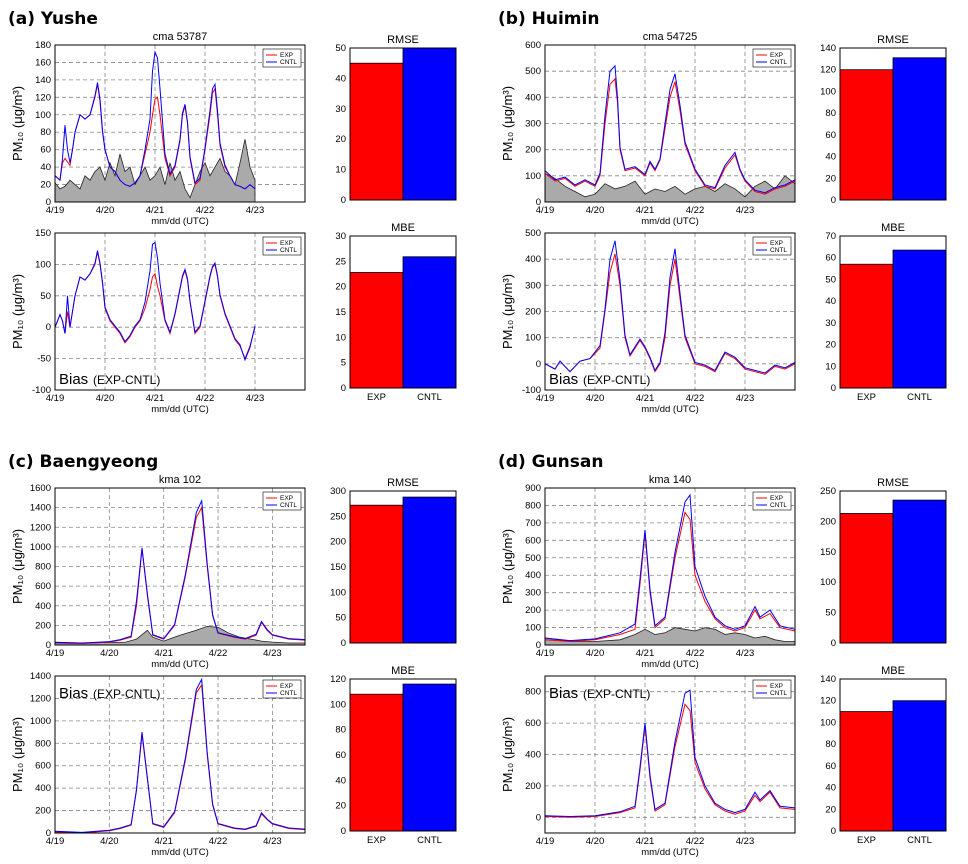 The image size is (968, 864). What do you see at coordinates (43, 80) in the screenshot?
I see `y-tick-label: 140` at bounding box center [43, 80].